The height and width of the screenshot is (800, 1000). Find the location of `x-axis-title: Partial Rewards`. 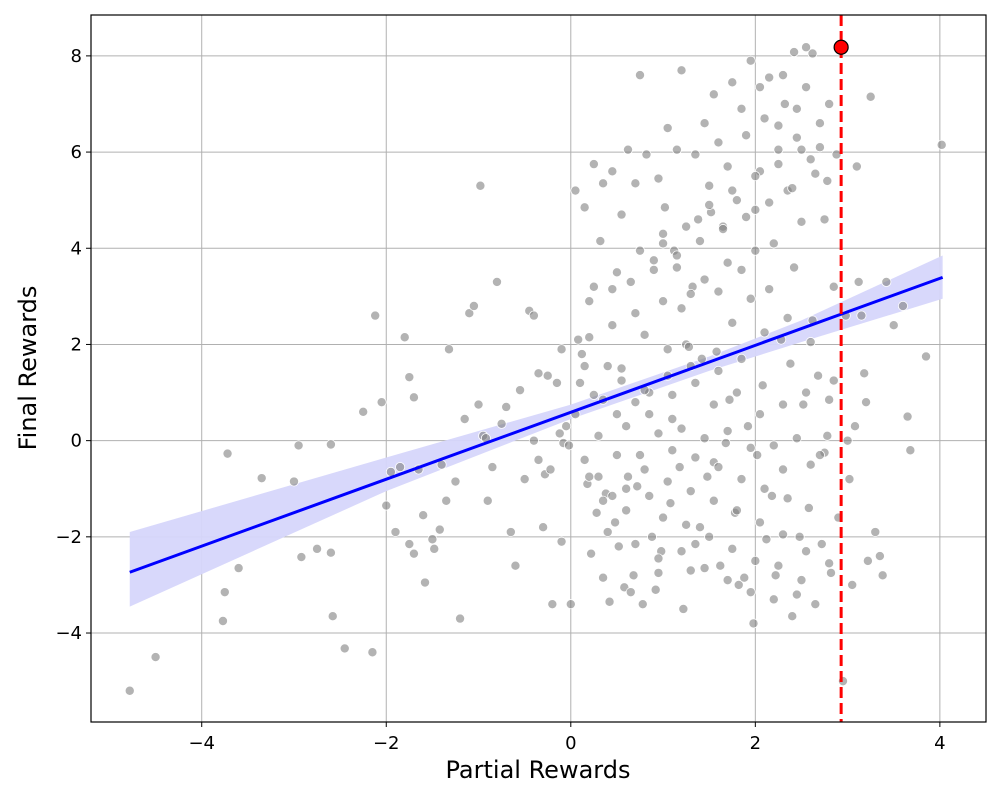

x-axis-title: Partial Rewards is located at coordinates (538, 770).